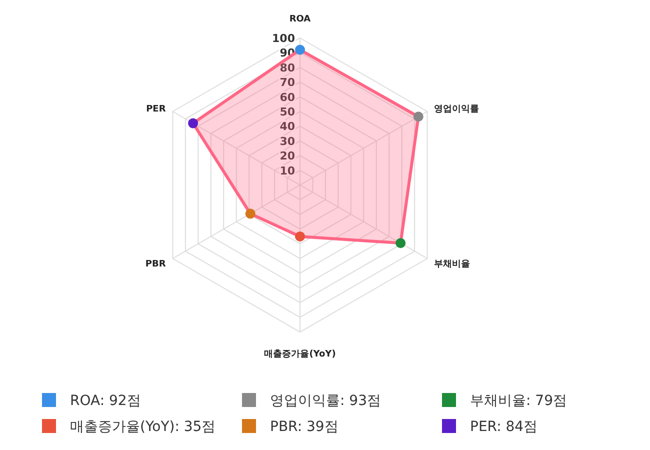 Image resolution: width=650 pixels, height=450 pixels. I want to click on text: PER: 84점, so click(504, 427).